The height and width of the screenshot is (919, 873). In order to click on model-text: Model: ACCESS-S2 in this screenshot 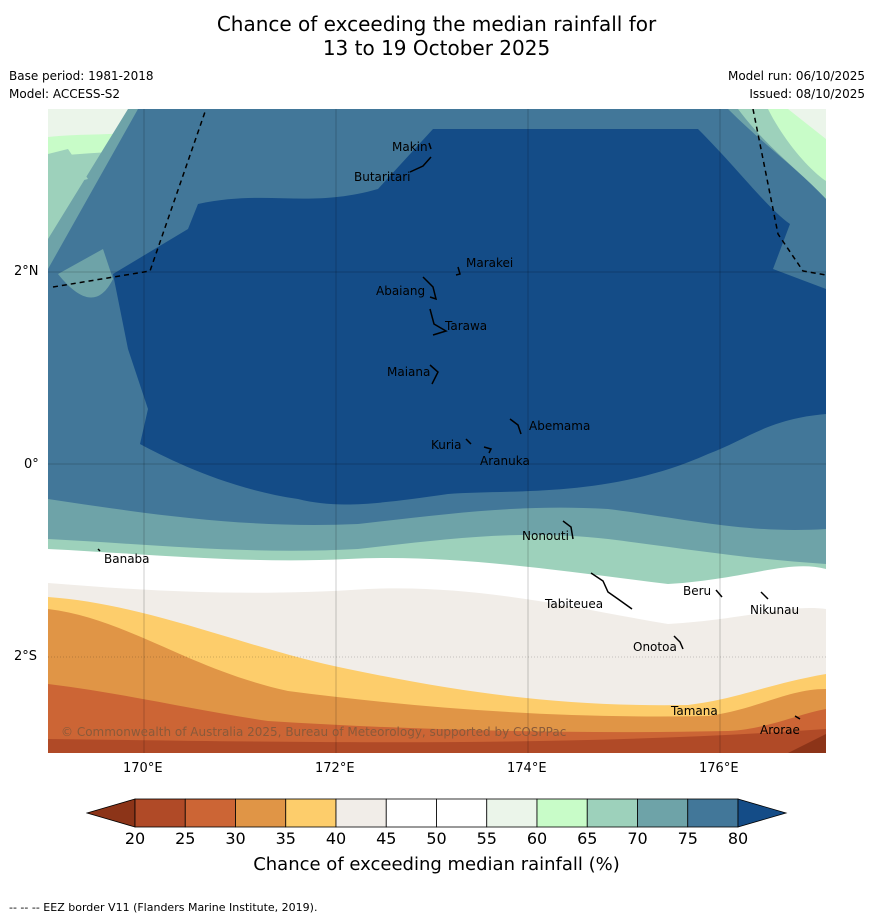, I will do `click(65, 94)`.